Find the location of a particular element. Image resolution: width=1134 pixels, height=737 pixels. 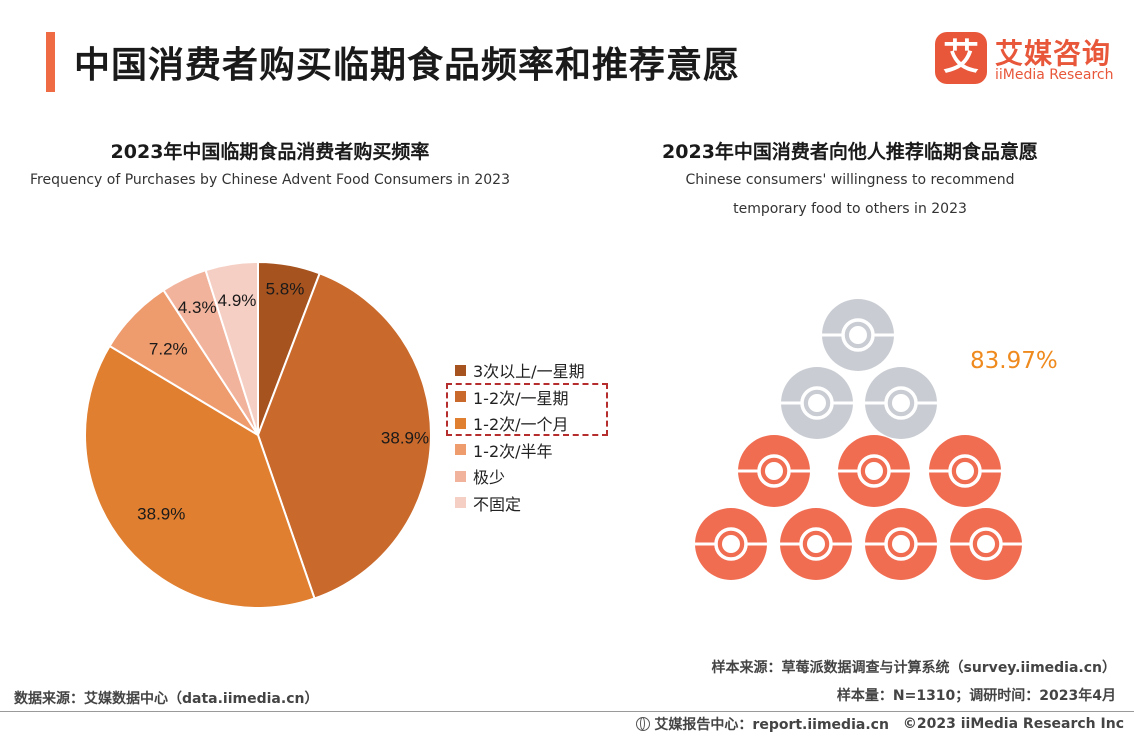

sample-size-note: 样本量：N=1310；调研时间：2023年4月 is located at coordinates (976, 696).